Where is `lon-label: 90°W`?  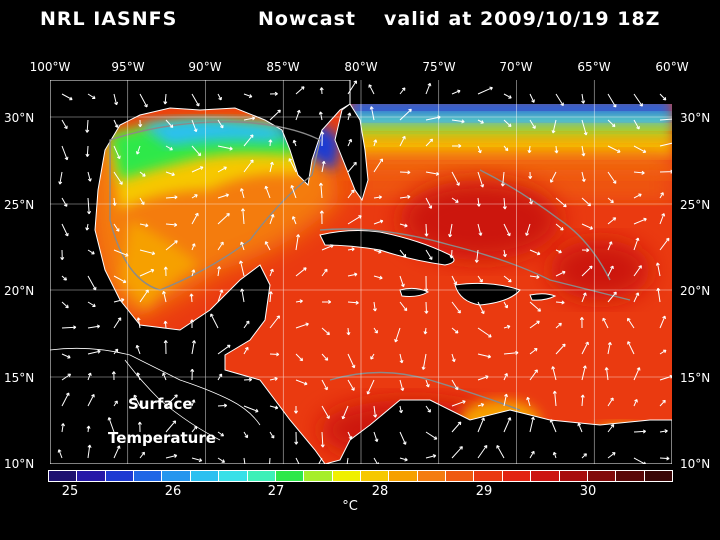
lon-label: 90°W is located at coordinates (205, 67).